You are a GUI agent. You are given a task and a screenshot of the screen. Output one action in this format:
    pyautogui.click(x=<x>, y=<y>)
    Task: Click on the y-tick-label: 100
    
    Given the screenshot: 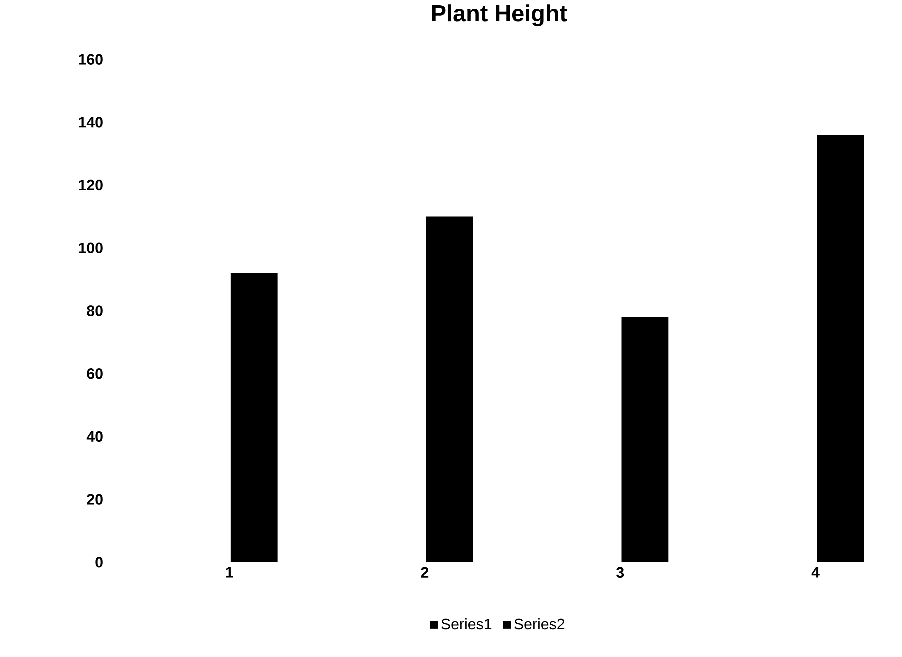 What is the action you would take?
    pyautogui.click(x=91, y=248)
    